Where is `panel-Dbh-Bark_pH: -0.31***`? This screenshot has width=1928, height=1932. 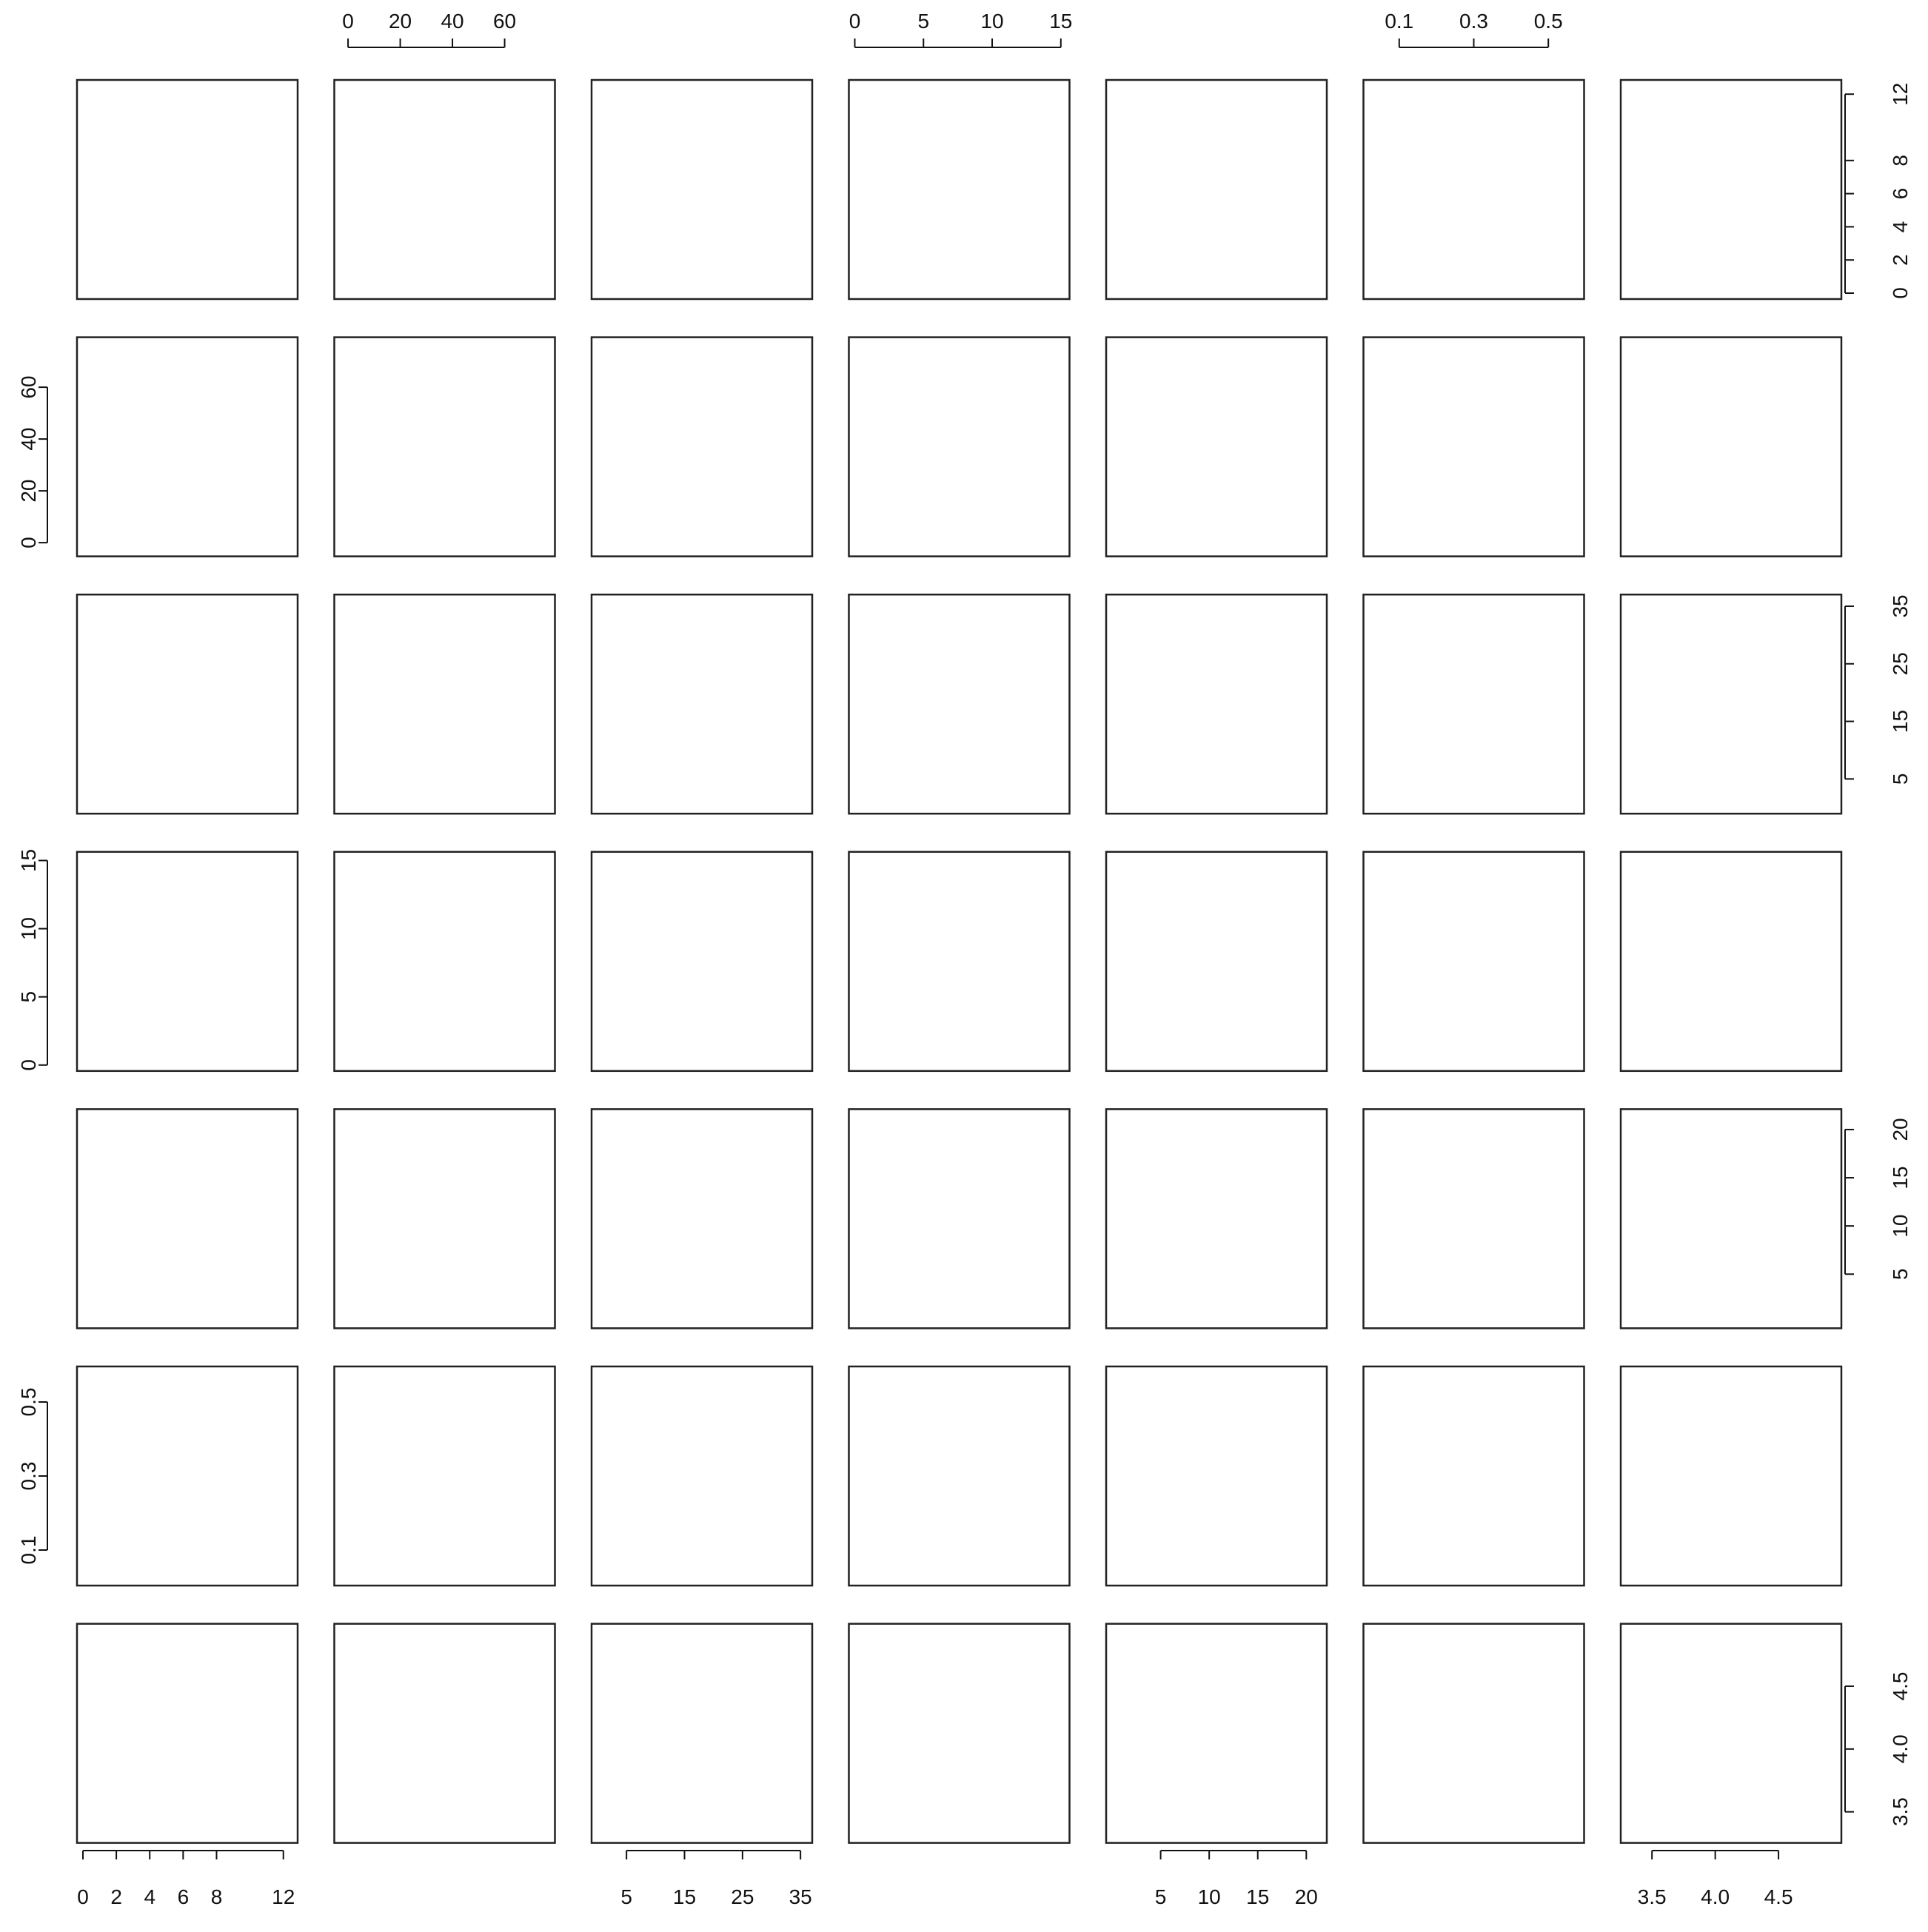 panel-Dbh-Bark_pH: -0.31*** is located at coordinates (1731, 446).